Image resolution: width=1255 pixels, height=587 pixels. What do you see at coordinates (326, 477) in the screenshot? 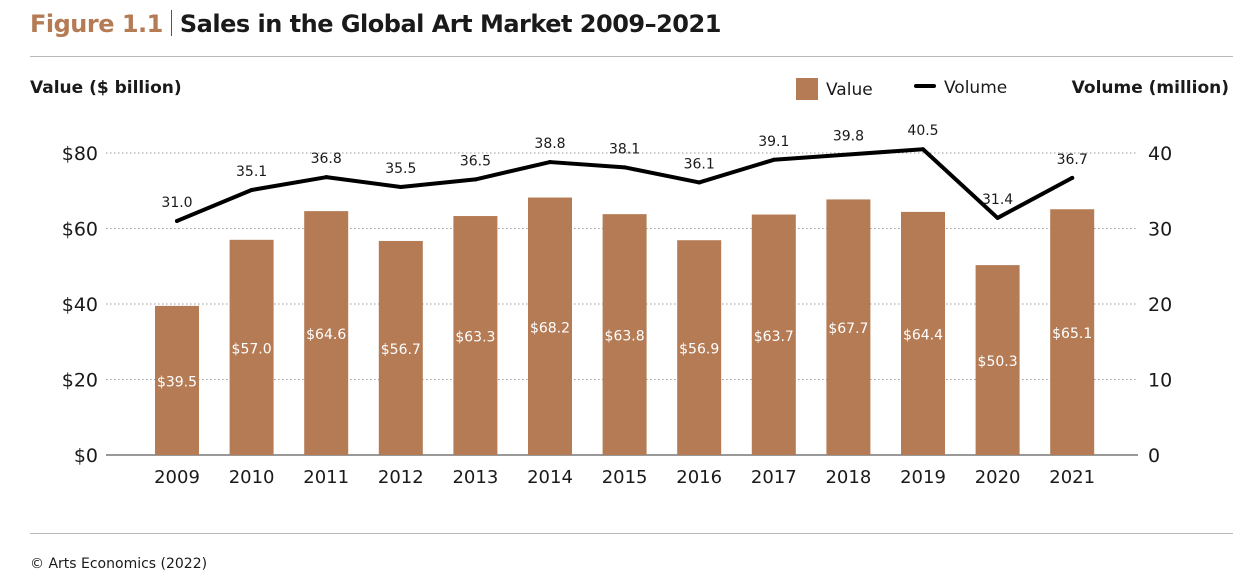
I see `x-tick-label: 2011` at bounding box center [326, 477].